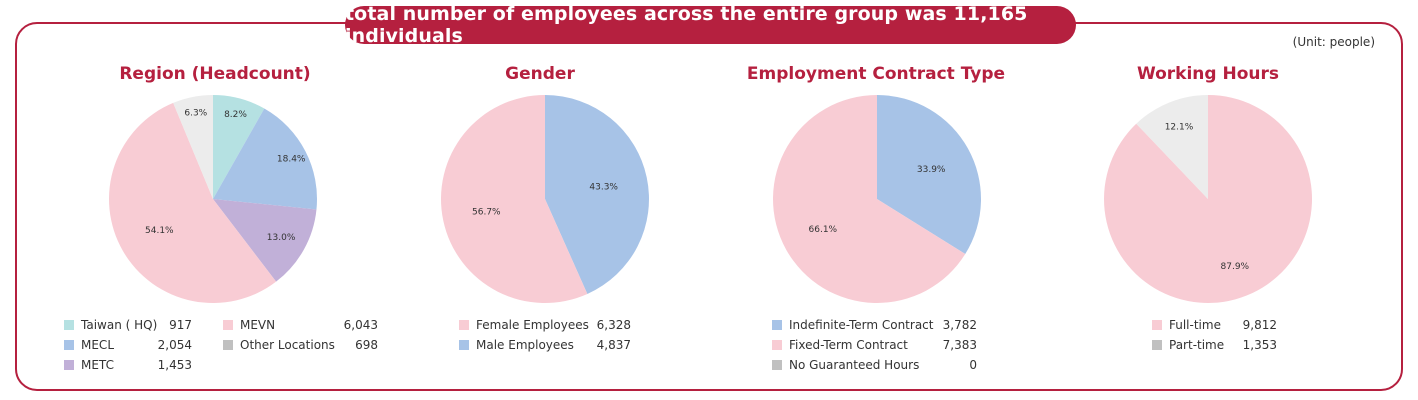 The image size is (1418, 400). I want to click on legend-value: 3,782, so click(959, 325).